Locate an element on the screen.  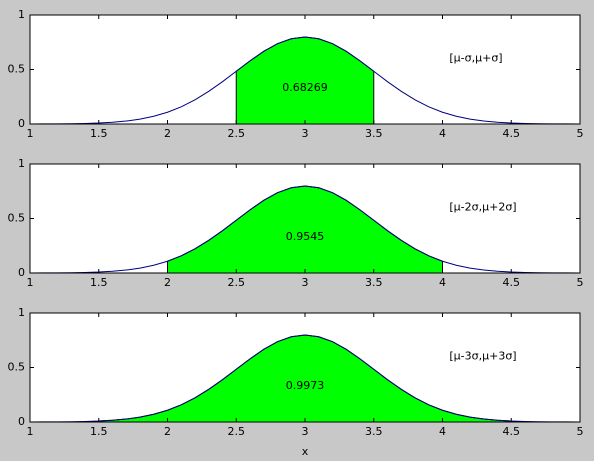
interval-label: [μ-σ,μ+σ] is located at coordinates (475, 58).